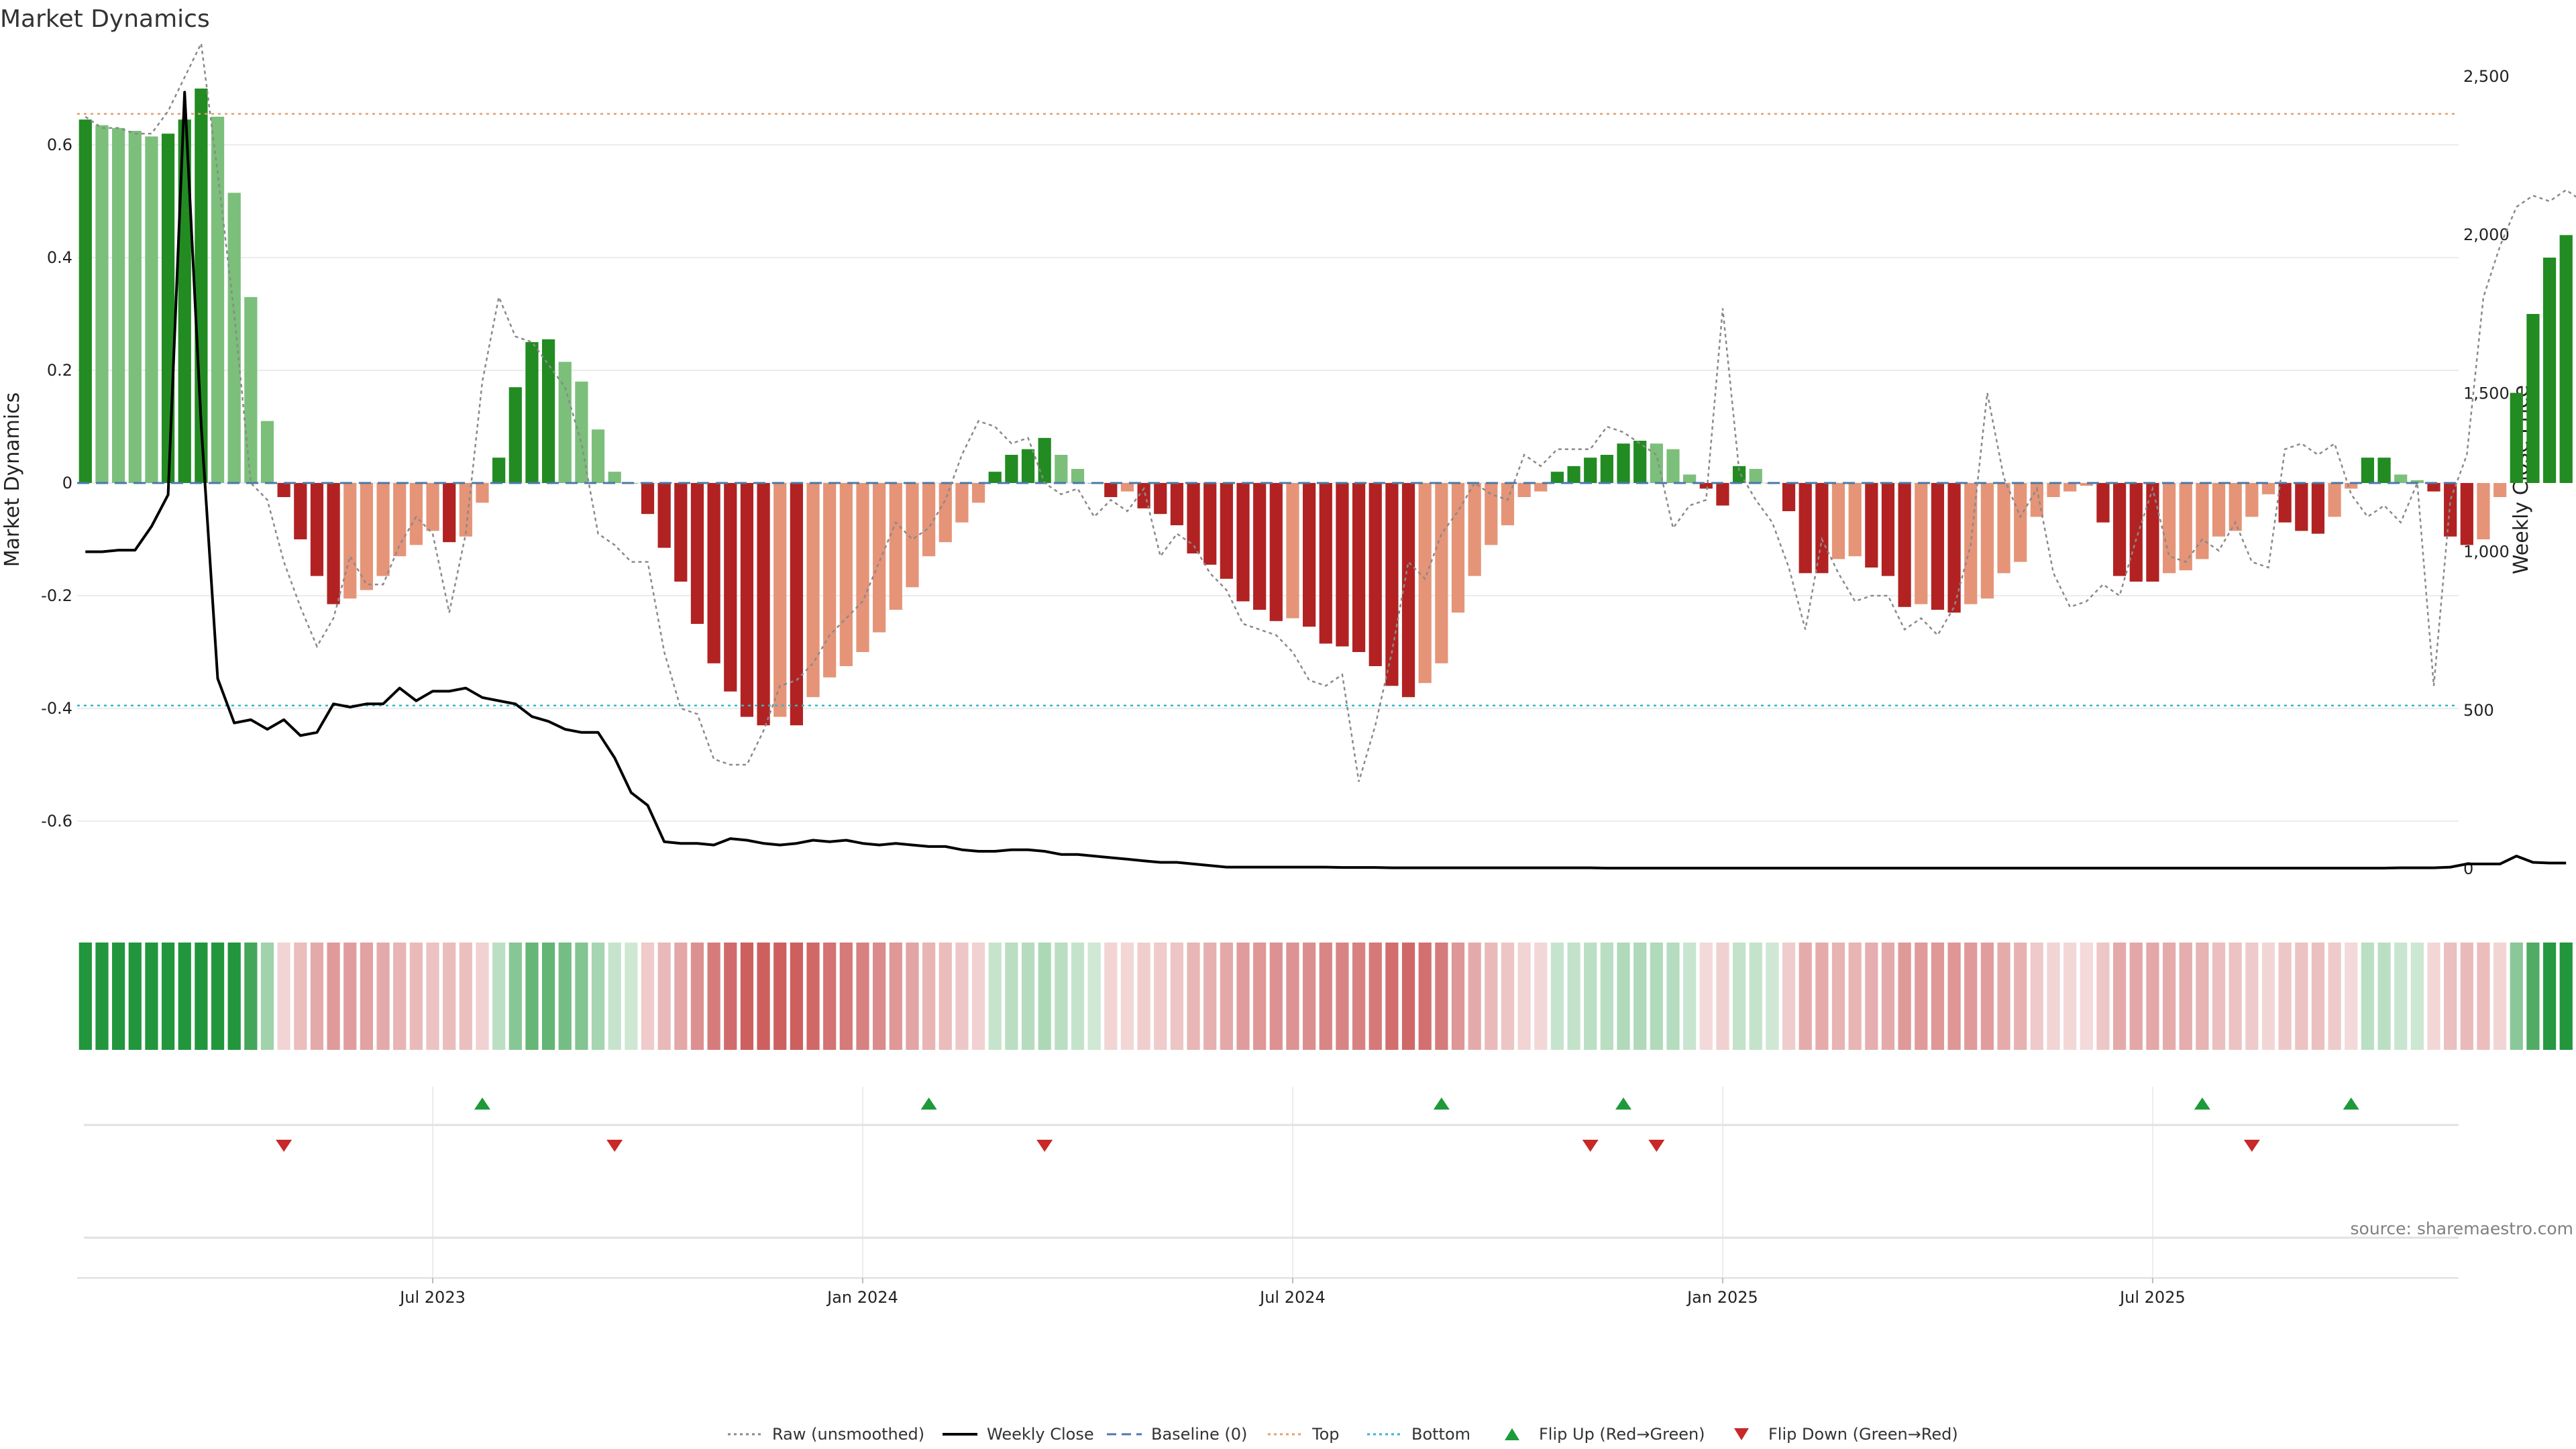 The height and width of the screenshot is (1449, 2576). I want to click on flip-markers, so click(1317, 1124).